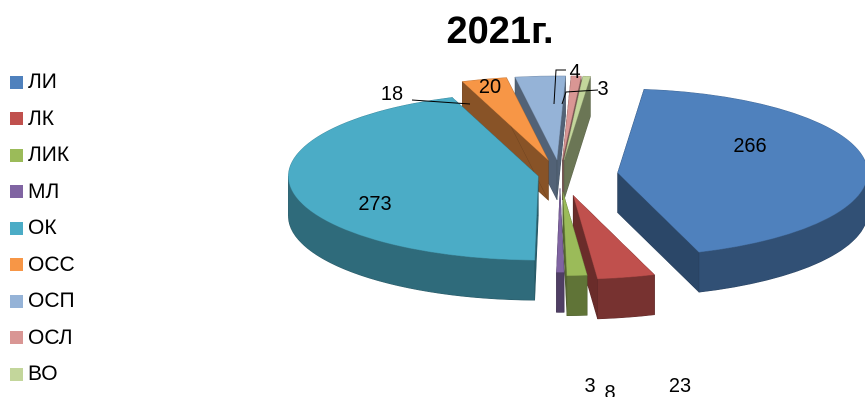 This screenshot has width=865, height=397. I want to click on legend-item: ЛИ, so click(33, 82).